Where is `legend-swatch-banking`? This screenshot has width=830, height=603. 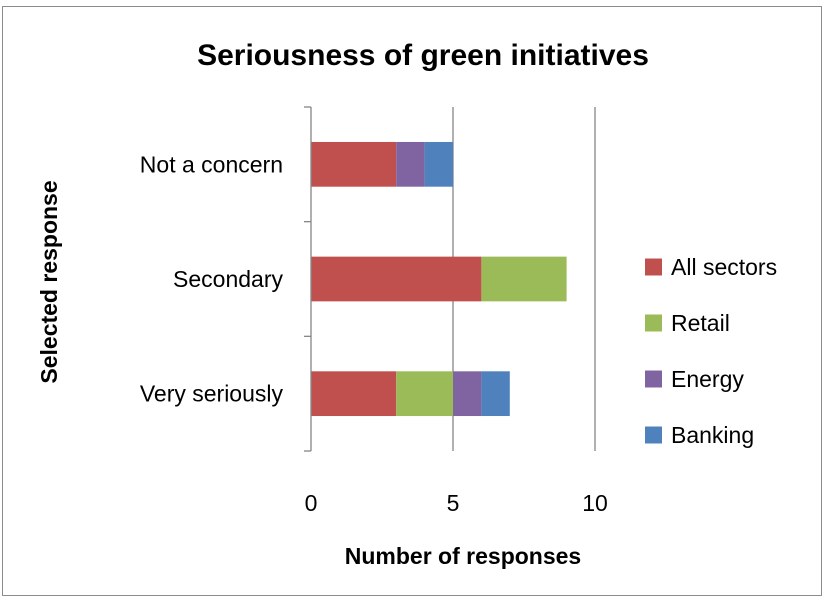 legend-swatch-banking is located at coordinates (653, 435).